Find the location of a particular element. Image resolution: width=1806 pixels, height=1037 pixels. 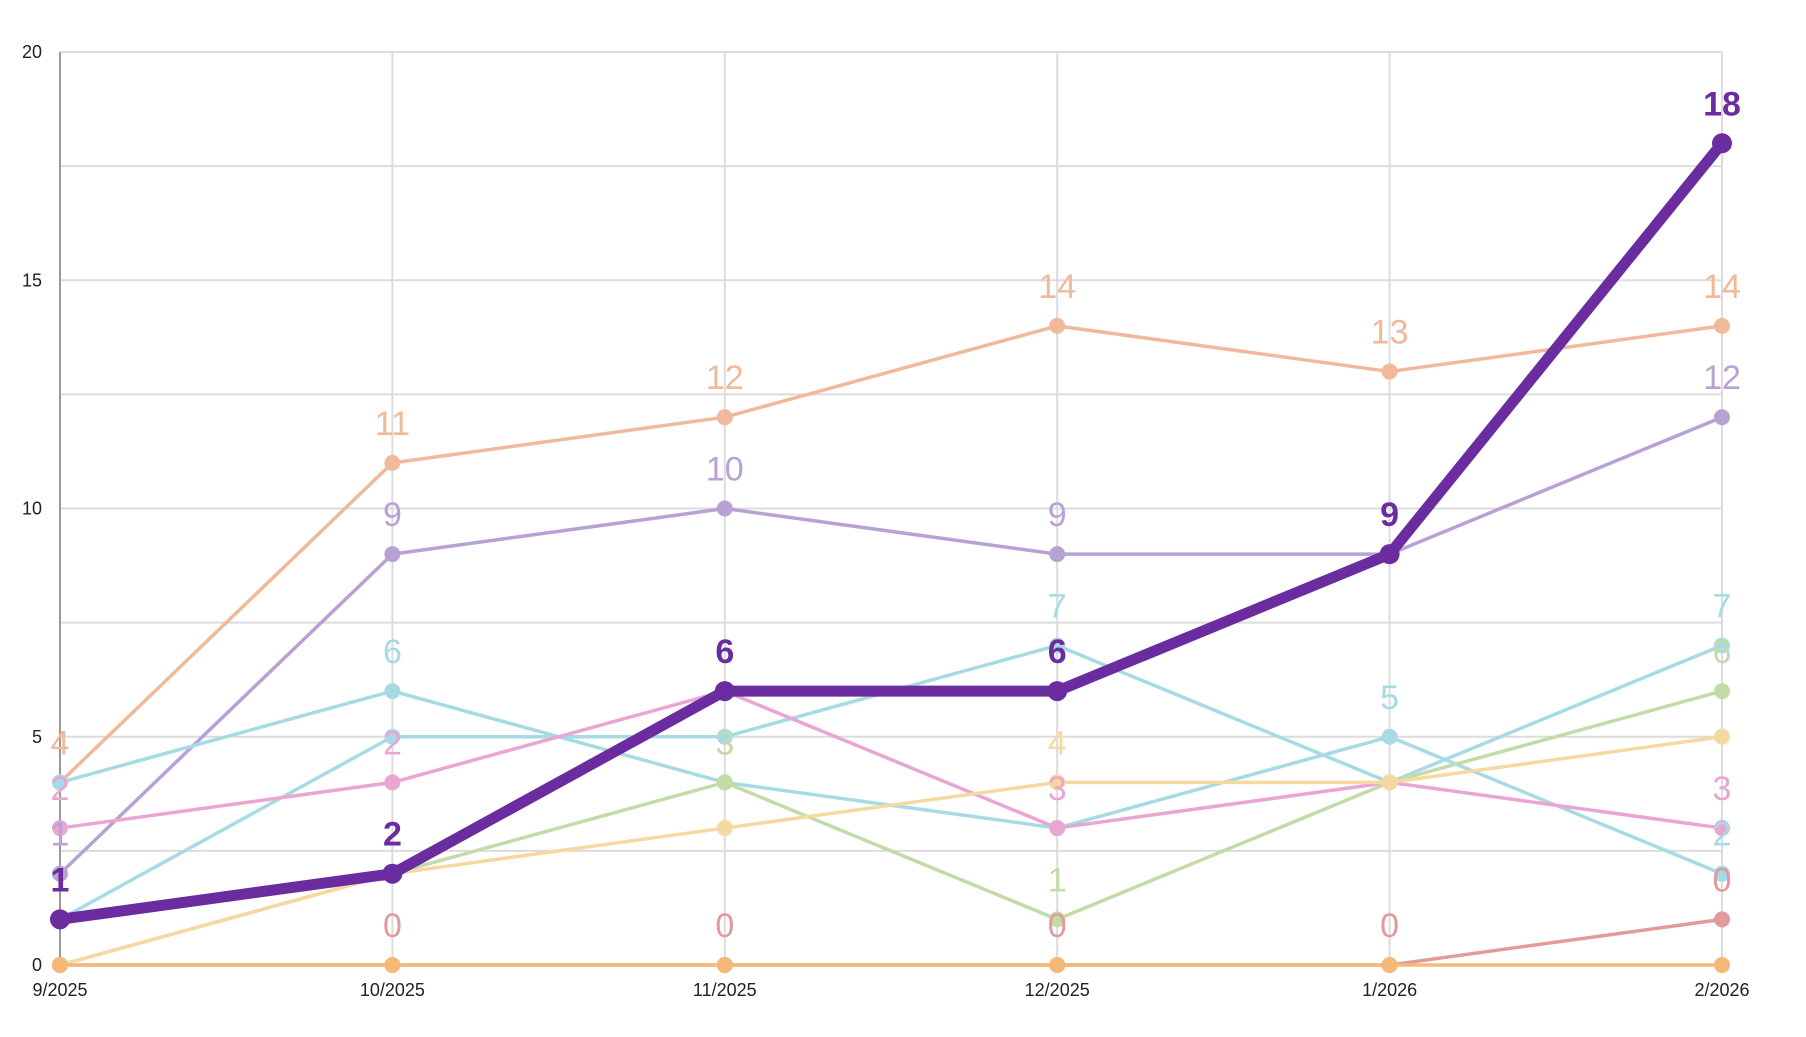

y-tick-label: 20 is located at coordinates (32, 52).